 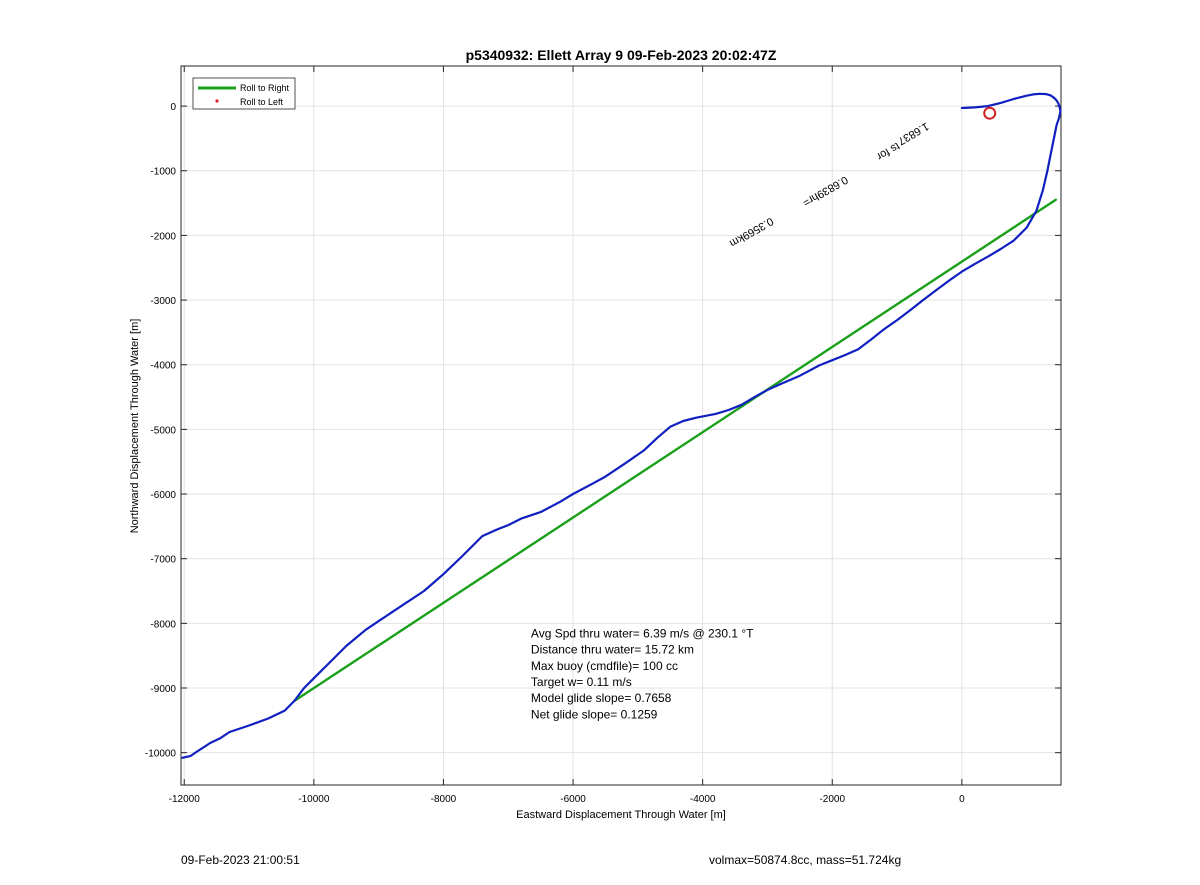 I want to click on x-tick-label: -6000, so click(x=573, y=799).